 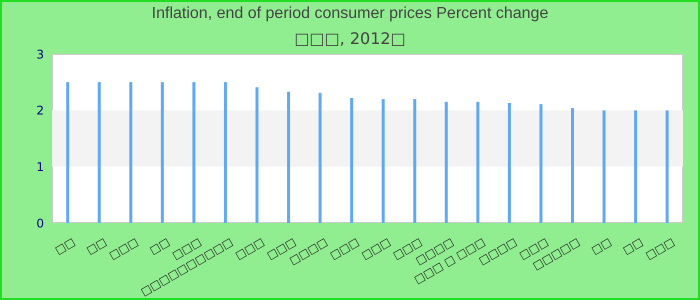 What do you see at coordinates (40, 111) in the screenshot?
I see `y-tick-label: 2` at bounding box center [40, 111].